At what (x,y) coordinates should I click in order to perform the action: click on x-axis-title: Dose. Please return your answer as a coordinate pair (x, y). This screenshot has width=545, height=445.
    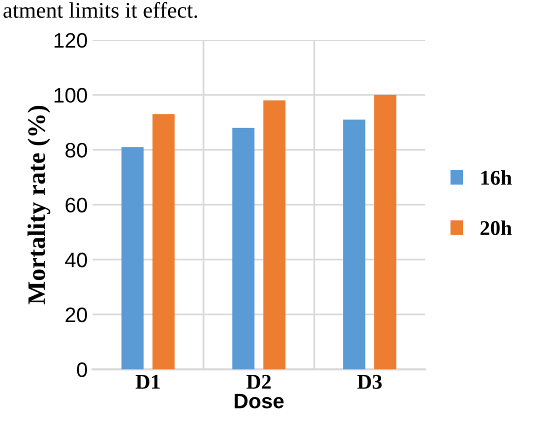
    Looking at the image, I should click on (259, 401).